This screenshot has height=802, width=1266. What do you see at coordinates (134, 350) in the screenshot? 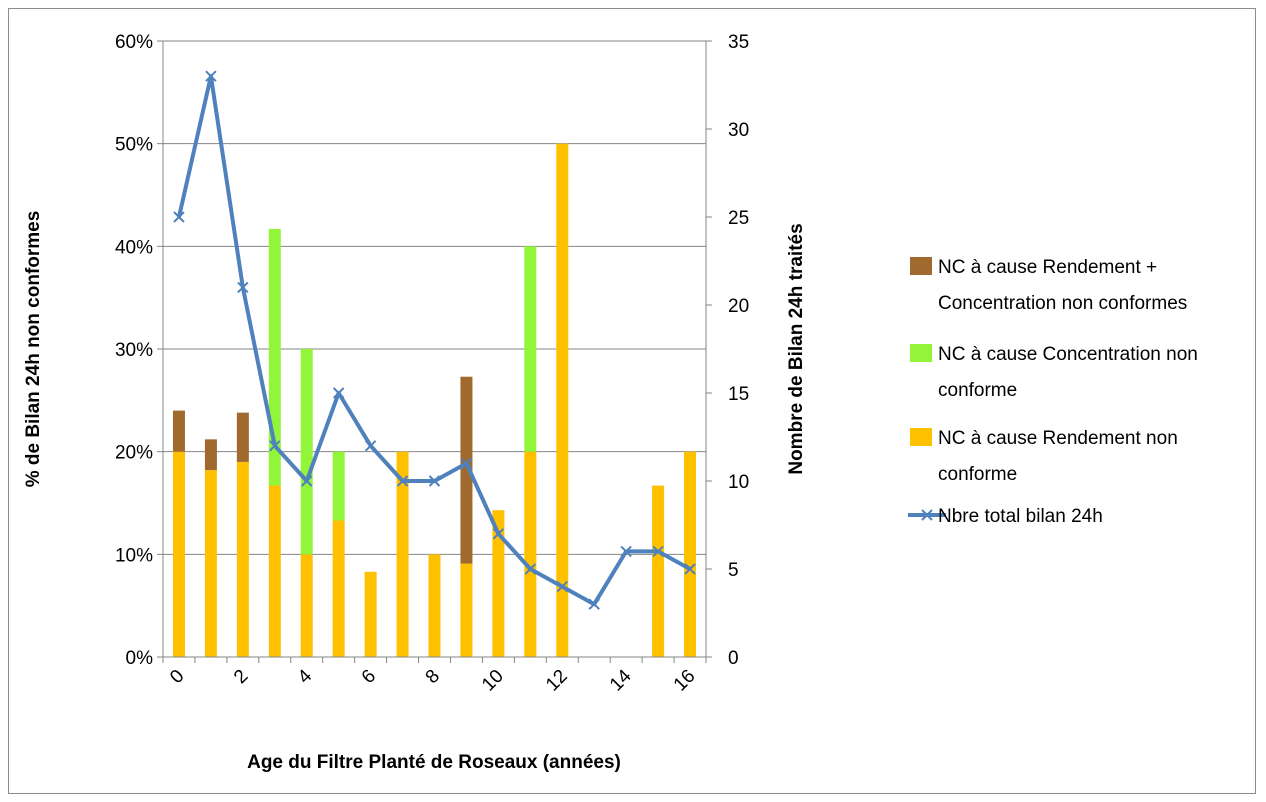
I see `y-tick-label: 30%` at bounding box center [134, 350].